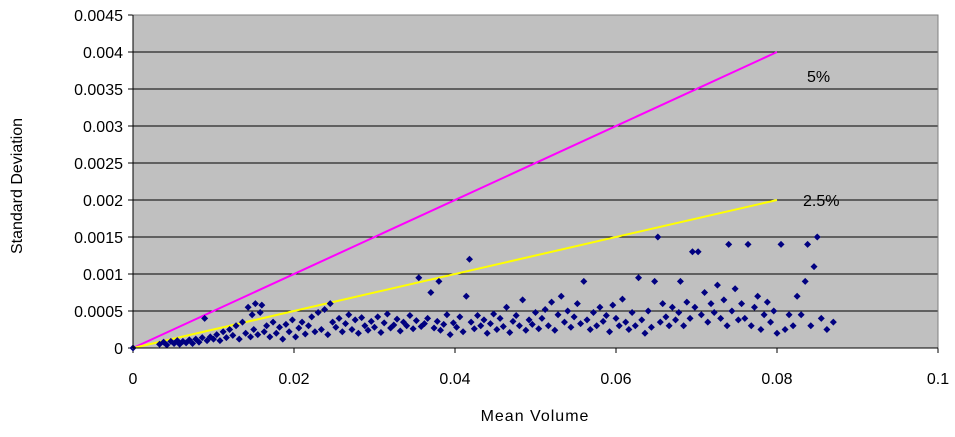  I want to click on x-tick-label: 0.08, so click(776, 379).